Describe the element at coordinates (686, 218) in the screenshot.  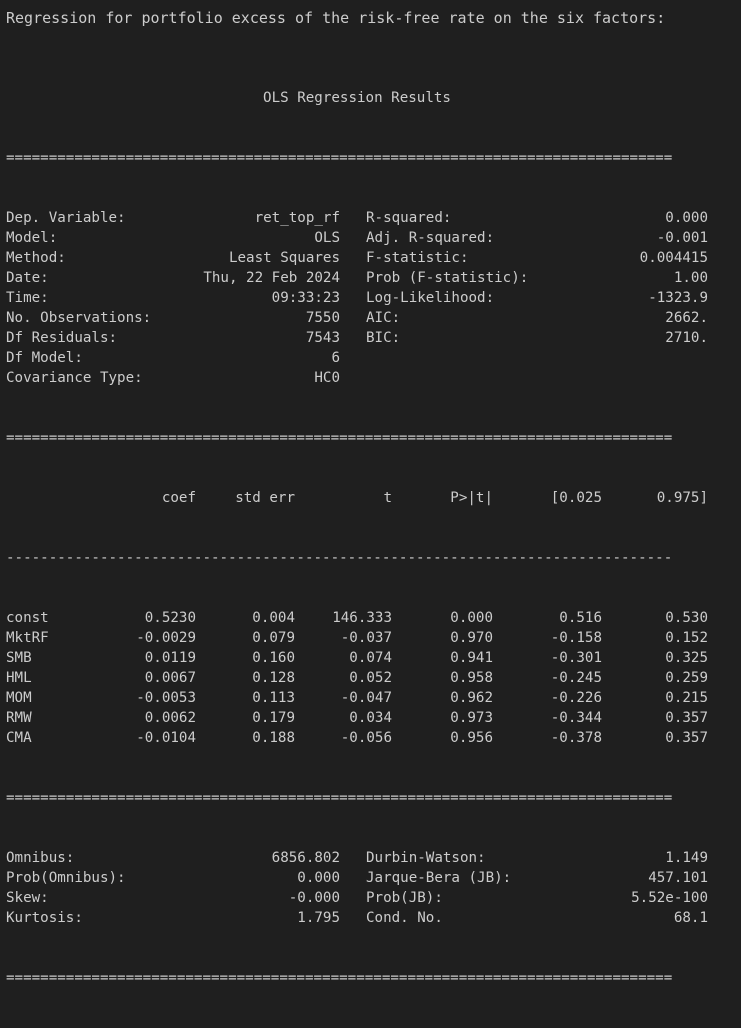
I see `stat-value: 0.000` at that location.